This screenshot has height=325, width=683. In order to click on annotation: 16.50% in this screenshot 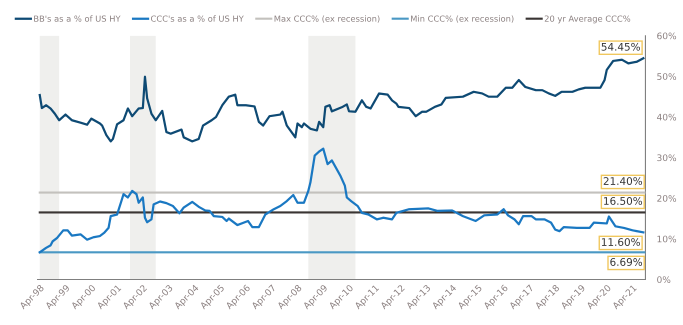, I will do `click(623, 201)`.